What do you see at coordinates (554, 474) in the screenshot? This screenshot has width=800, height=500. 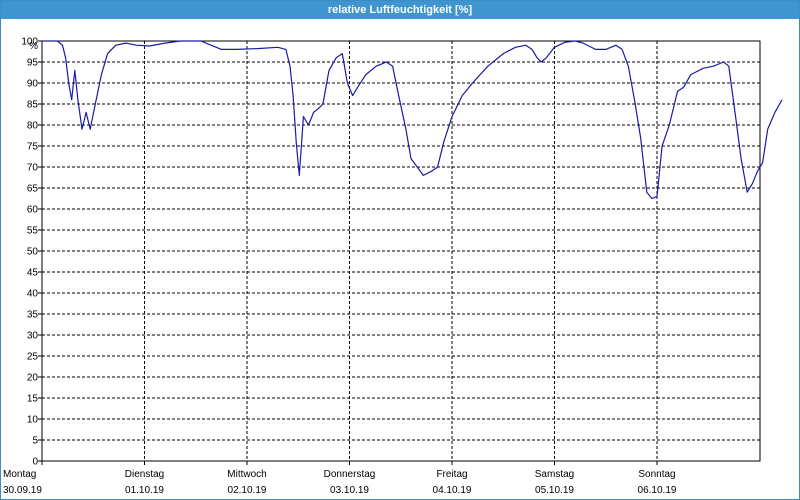 I see `x-day-label: Samstag` at bounding box center [554, 474].